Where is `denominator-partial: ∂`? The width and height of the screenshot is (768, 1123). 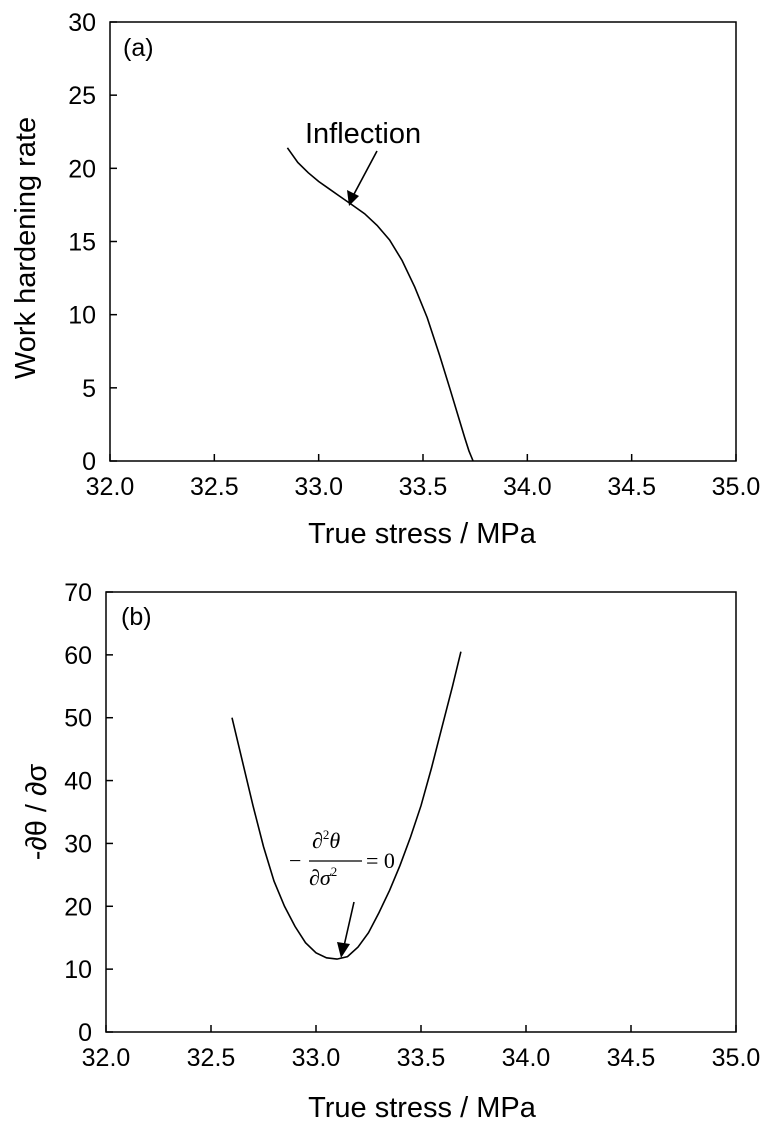 denominator-partial: ∂ is located at coordinates (314, 877).